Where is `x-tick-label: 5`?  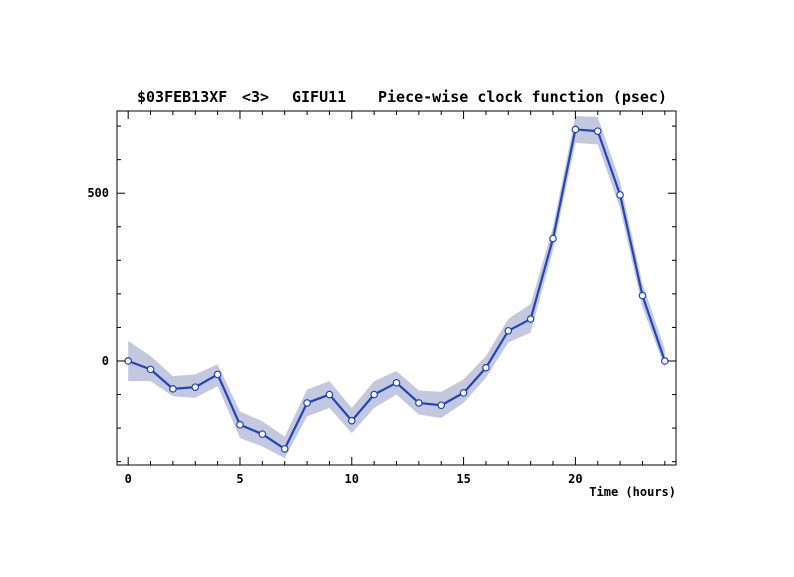
x-tick-label: 5 is located at coordinates (239, 479).